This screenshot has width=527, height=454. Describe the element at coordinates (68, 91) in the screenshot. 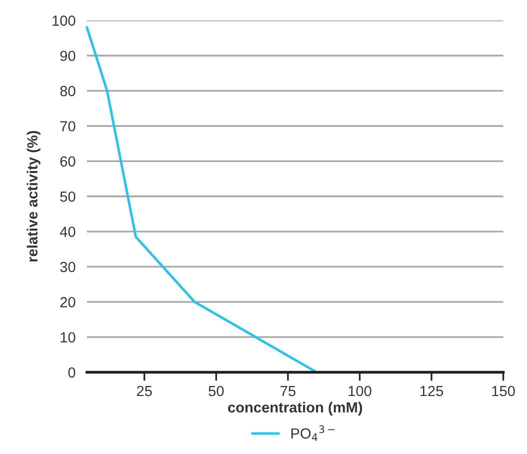

I see `y-tick-label: 80` at that location.